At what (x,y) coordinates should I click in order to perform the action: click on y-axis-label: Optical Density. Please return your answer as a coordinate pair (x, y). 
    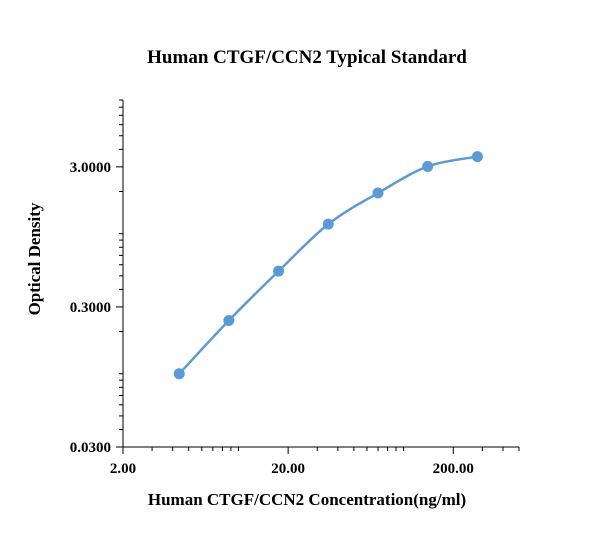
    Looking at the image, I should click on (34, 258).